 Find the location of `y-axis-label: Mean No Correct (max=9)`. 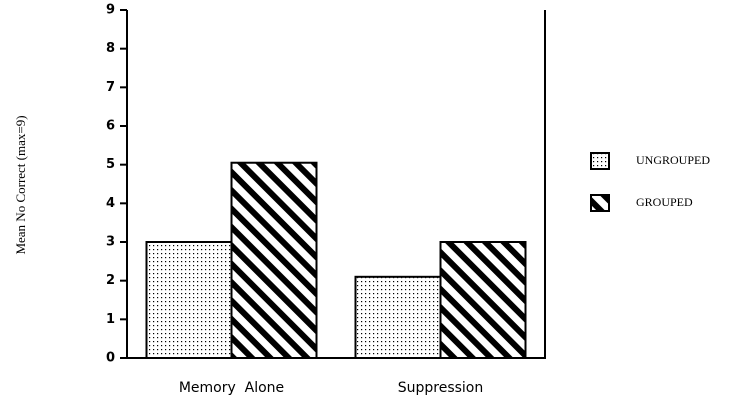

y-axis-label: Mean No Correct (max=9) is located at coordinates (20, 184).